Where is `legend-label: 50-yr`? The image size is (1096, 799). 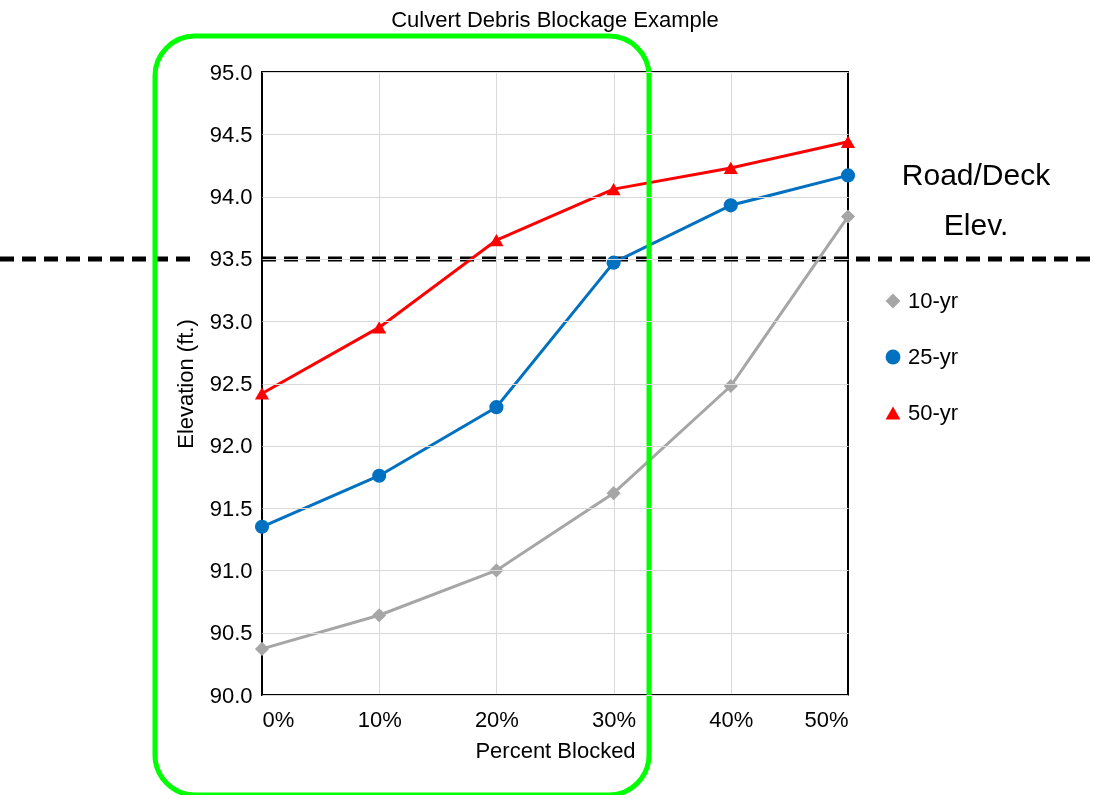 legend-label: 50-yr is located at coordinates (933, 412).